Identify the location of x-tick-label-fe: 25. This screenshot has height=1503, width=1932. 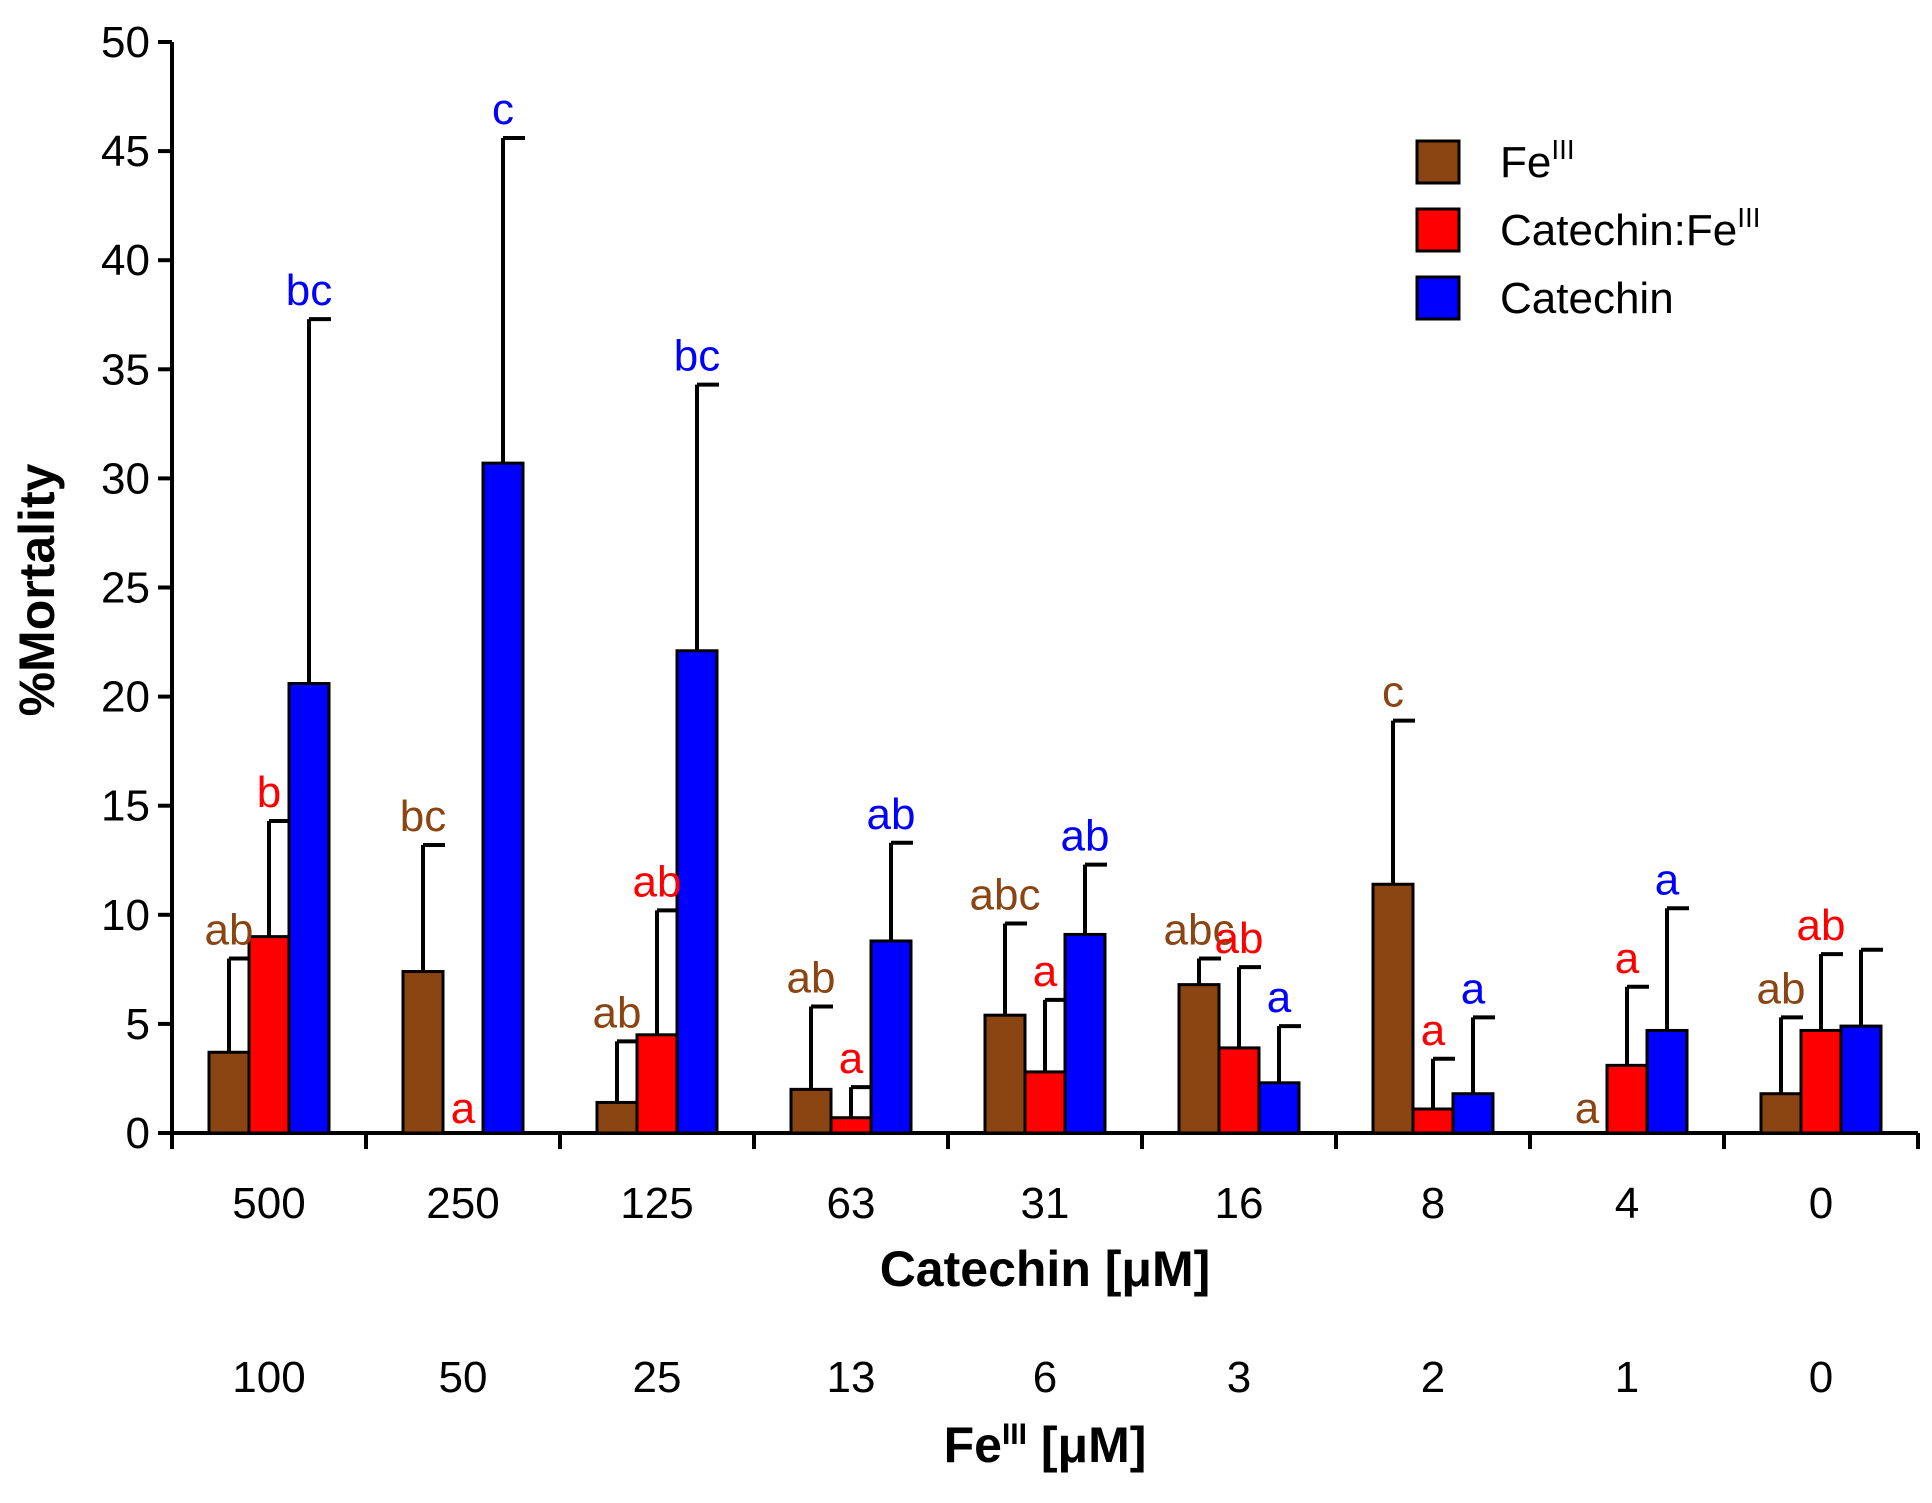
(657, 1377).